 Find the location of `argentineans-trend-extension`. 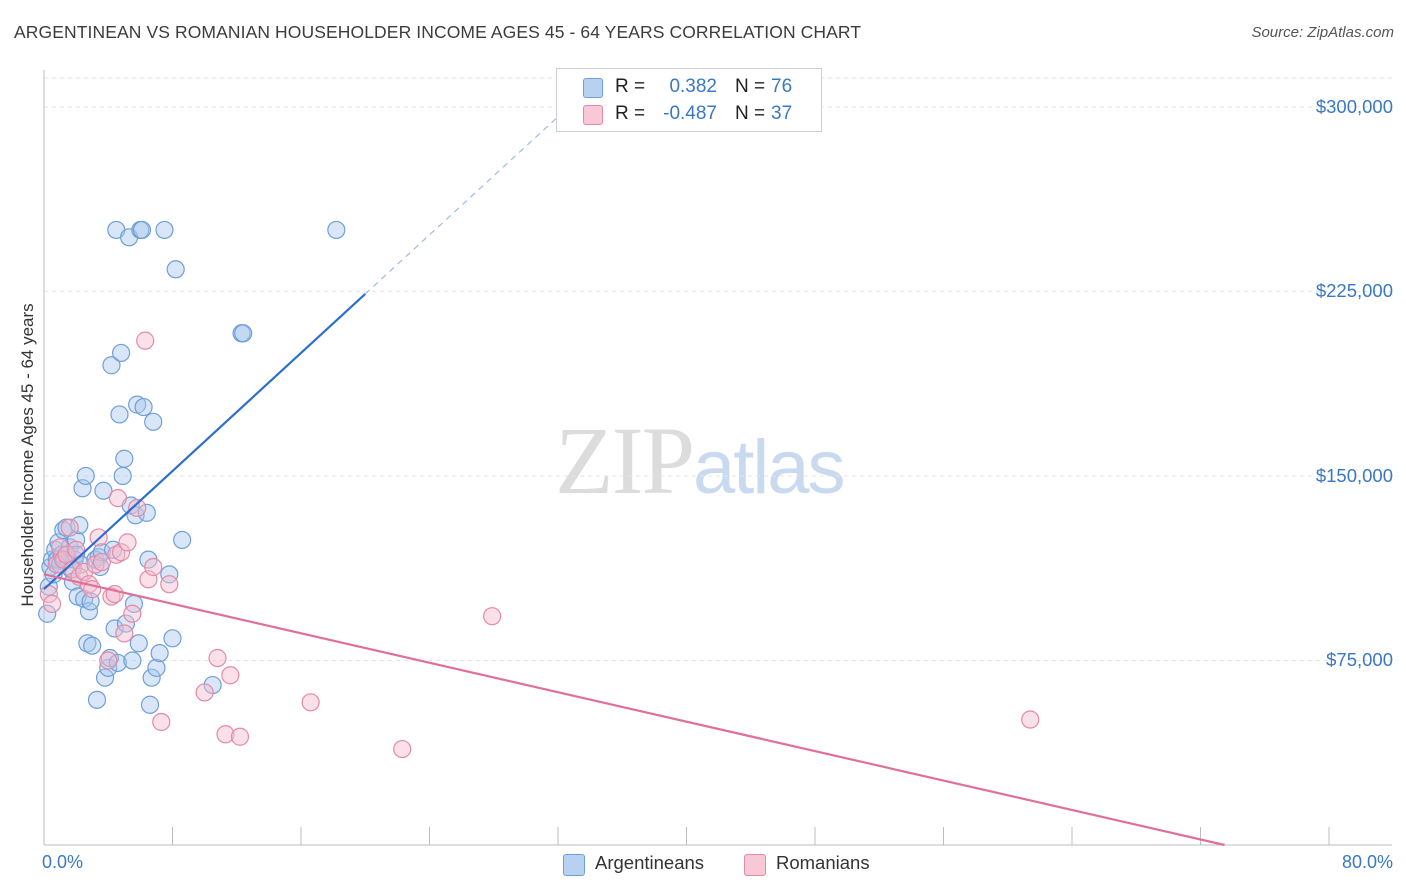

argentineans-trend-extension is located at coordinates (461, 205).